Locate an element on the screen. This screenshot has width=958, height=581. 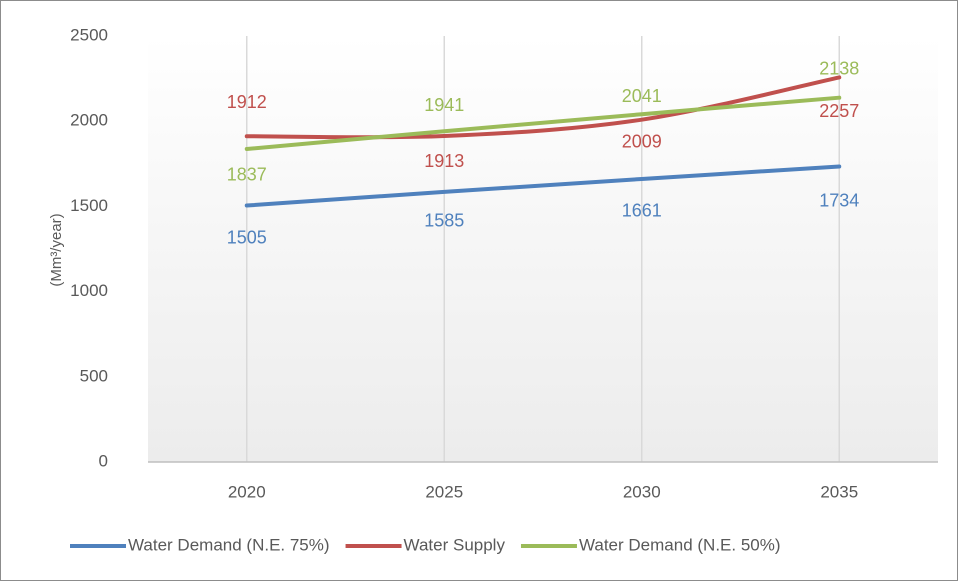
y-tick-label: 2500 is located at coordinates (89, 34).